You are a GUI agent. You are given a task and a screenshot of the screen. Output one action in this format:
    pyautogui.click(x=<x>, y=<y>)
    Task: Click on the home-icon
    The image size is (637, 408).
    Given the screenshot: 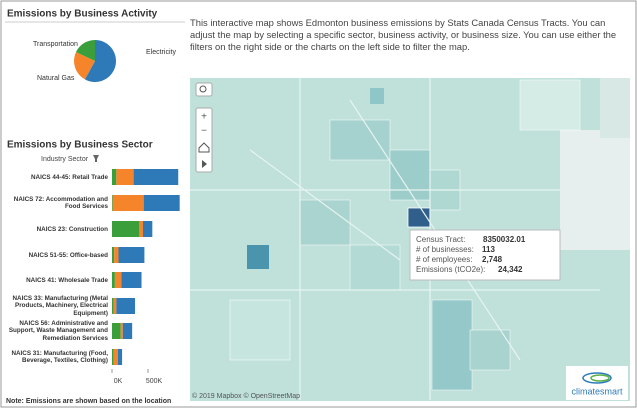 What is the action you would take?
    pyautogui.click(x=204, y=147)
    